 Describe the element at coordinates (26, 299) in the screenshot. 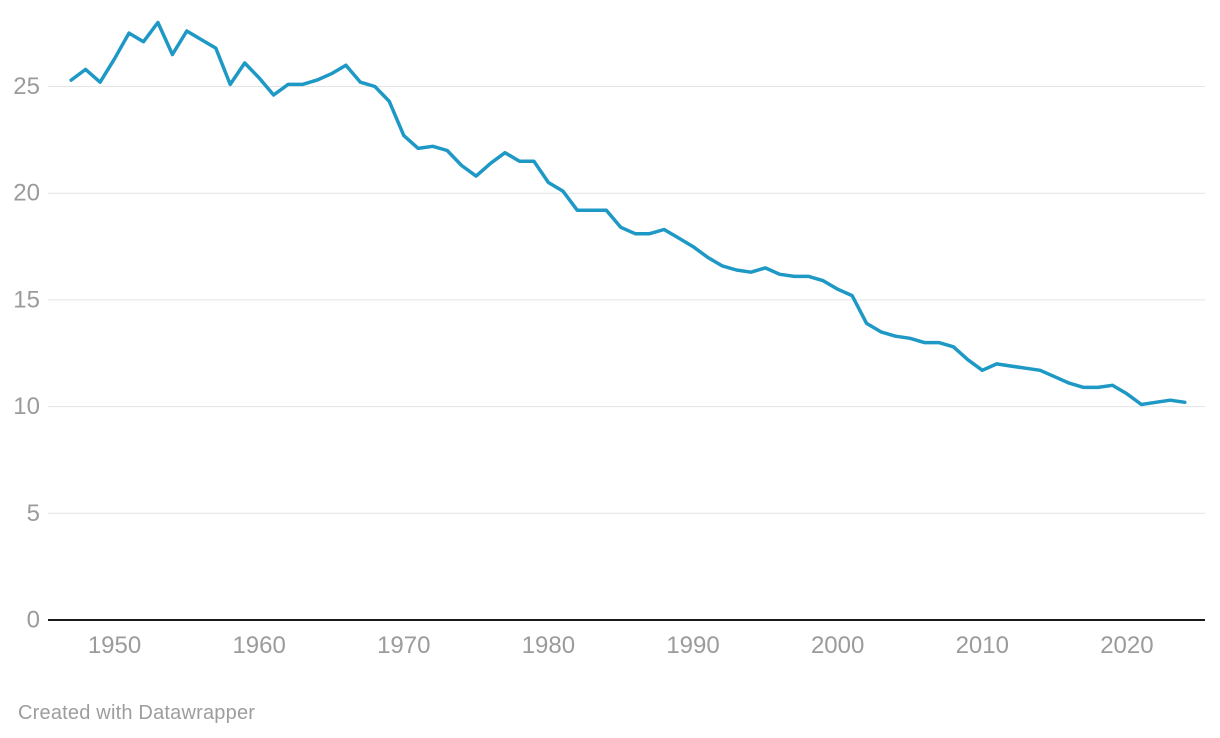

I see `y-tick-label: 15` at that location.